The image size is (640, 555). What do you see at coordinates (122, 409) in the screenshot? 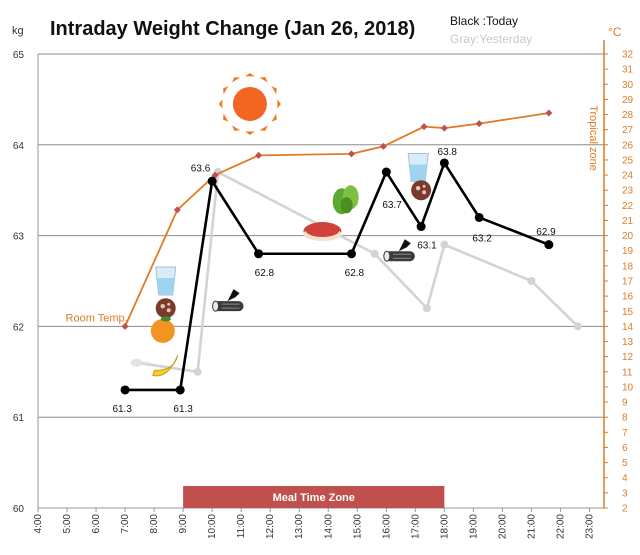
I see `data-label: 61.3` at bounding box center [122, 409].